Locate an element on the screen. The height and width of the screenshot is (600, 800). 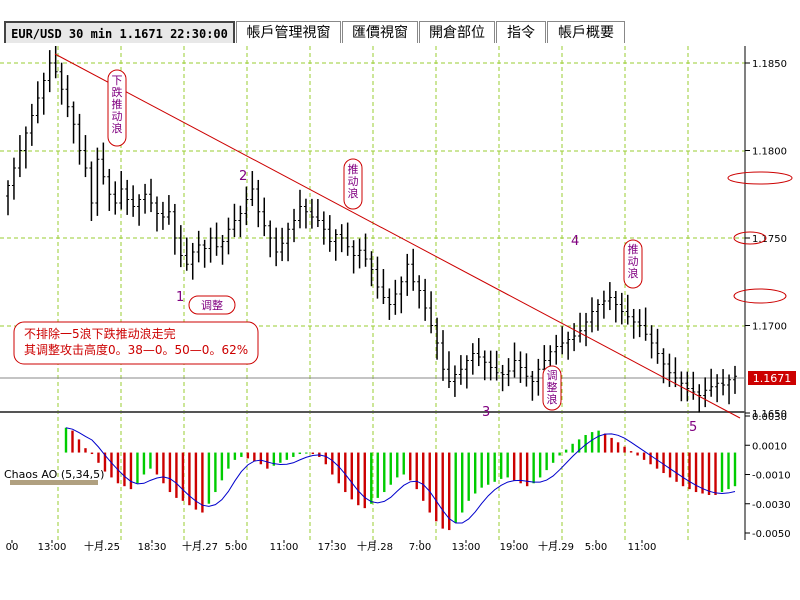
tab-chart-eurusd: EUR/USD 30 min 1.1671 22:30:00 is located at coordinates (119, 32).